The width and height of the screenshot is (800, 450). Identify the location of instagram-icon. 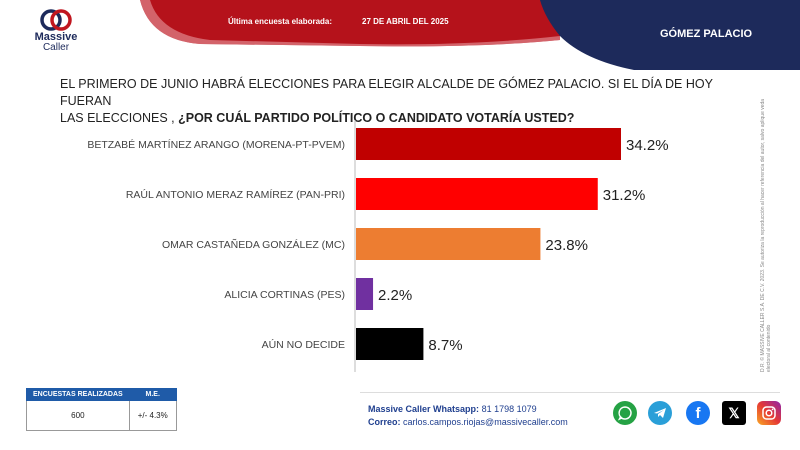
(769, 413).